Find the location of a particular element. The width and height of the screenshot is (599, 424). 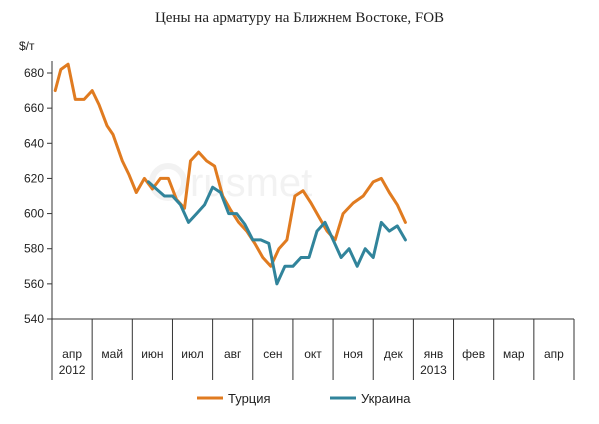

x-tick-label: фев is located at coordinates (473, 354).